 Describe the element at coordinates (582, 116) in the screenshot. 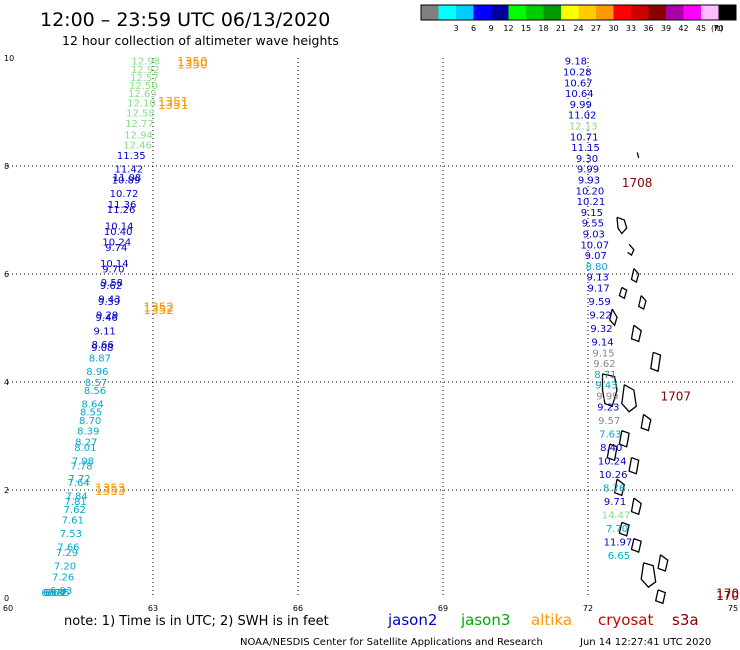

I see `wave-height-label: 11.02` at that location.